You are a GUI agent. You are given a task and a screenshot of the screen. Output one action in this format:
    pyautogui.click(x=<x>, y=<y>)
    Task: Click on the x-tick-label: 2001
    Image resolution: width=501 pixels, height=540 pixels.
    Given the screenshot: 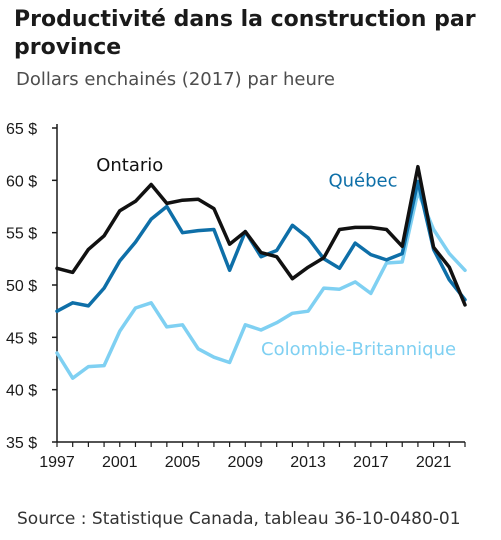 What is the action you would take?
    pyautogui.click(x=120, y=462)
    